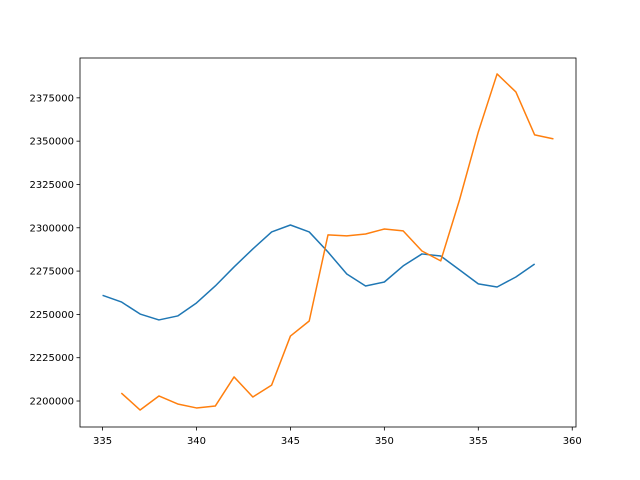  What do you see at coordinates (51, 358) in the screenshot?
I see `y-tick-label: 2225000` at bounding box center [51, 358].